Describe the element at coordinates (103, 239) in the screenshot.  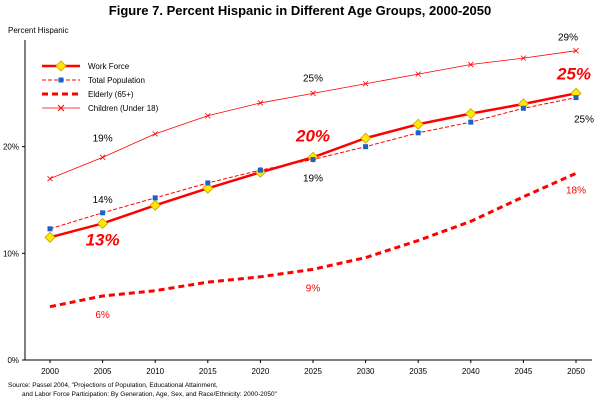
I see `data-label: 13%` at that location.